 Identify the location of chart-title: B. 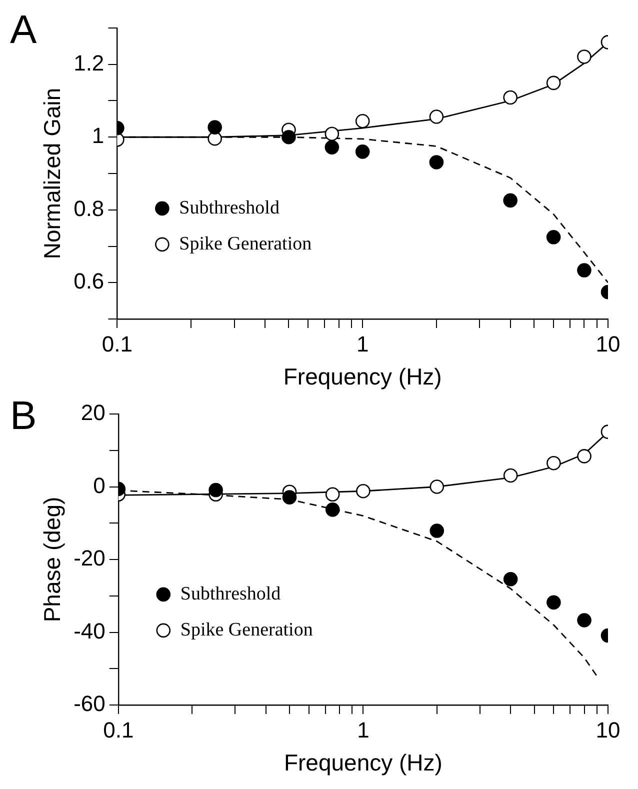
(23, 416).